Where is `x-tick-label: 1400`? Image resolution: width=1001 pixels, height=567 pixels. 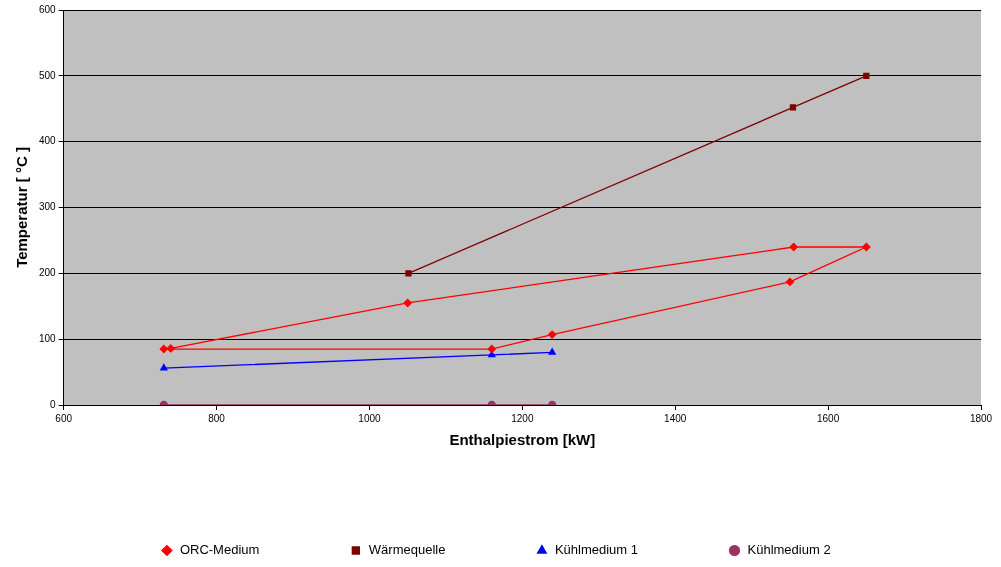 x-tick-label: 1400 is located at coordinates (675, 418).